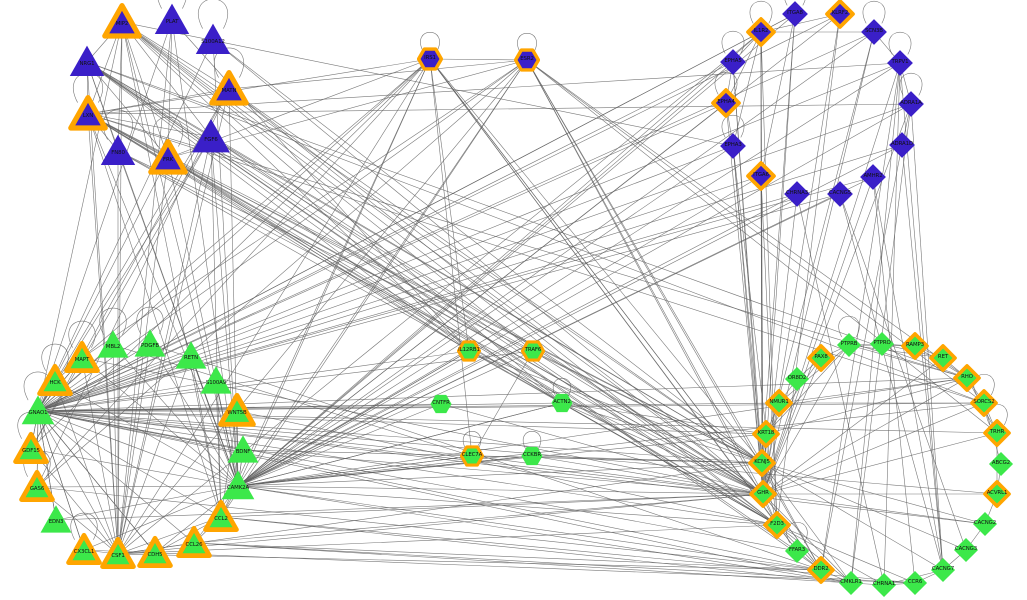  What do you see at coordinates (967, 378) in the screenshot?
I see `graph-node-rho: RHO` at bounding box center [967, 378].